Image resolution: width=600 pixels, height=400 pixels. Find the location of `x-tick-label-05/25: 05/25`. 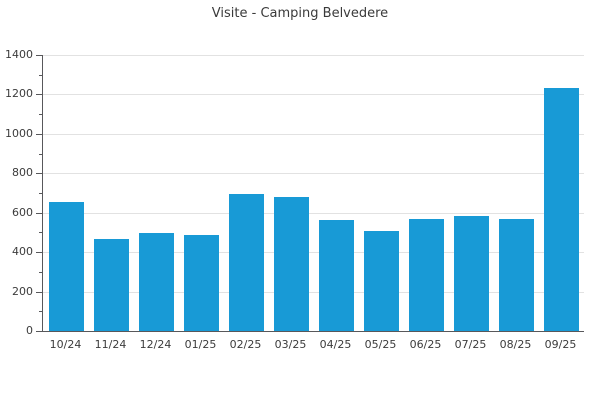

x-tick-label-05/25: 05/25 is located at coordinates (380, 344).